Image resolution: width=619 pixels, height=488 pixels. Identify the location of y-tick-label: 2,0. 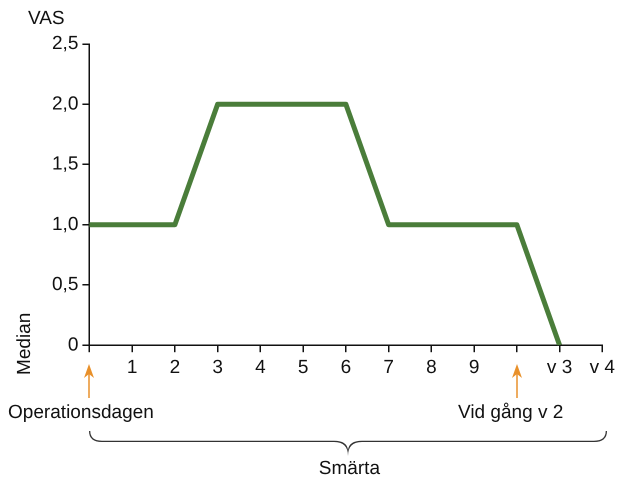
(65, 103).